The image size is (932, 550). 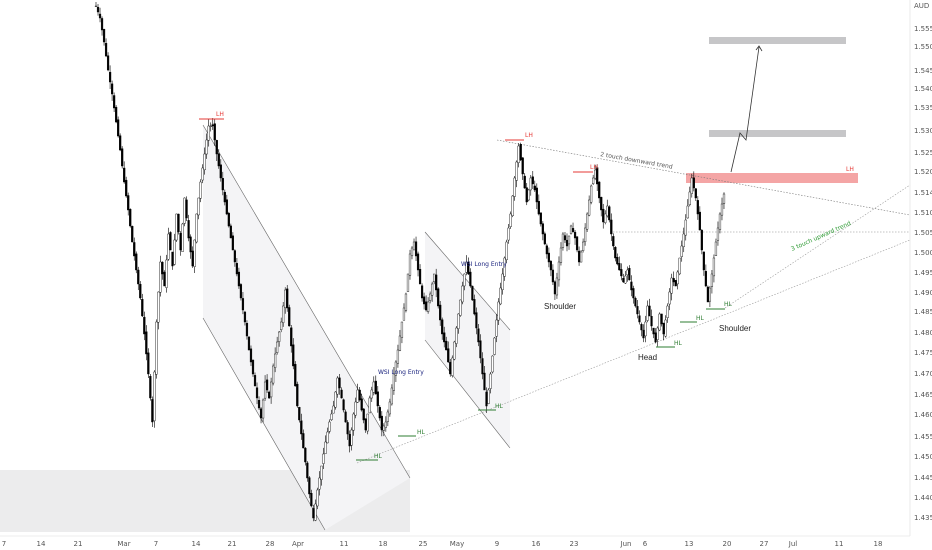 I want to click on y-tick-label: 1.4950, so click(x=923, y=273).